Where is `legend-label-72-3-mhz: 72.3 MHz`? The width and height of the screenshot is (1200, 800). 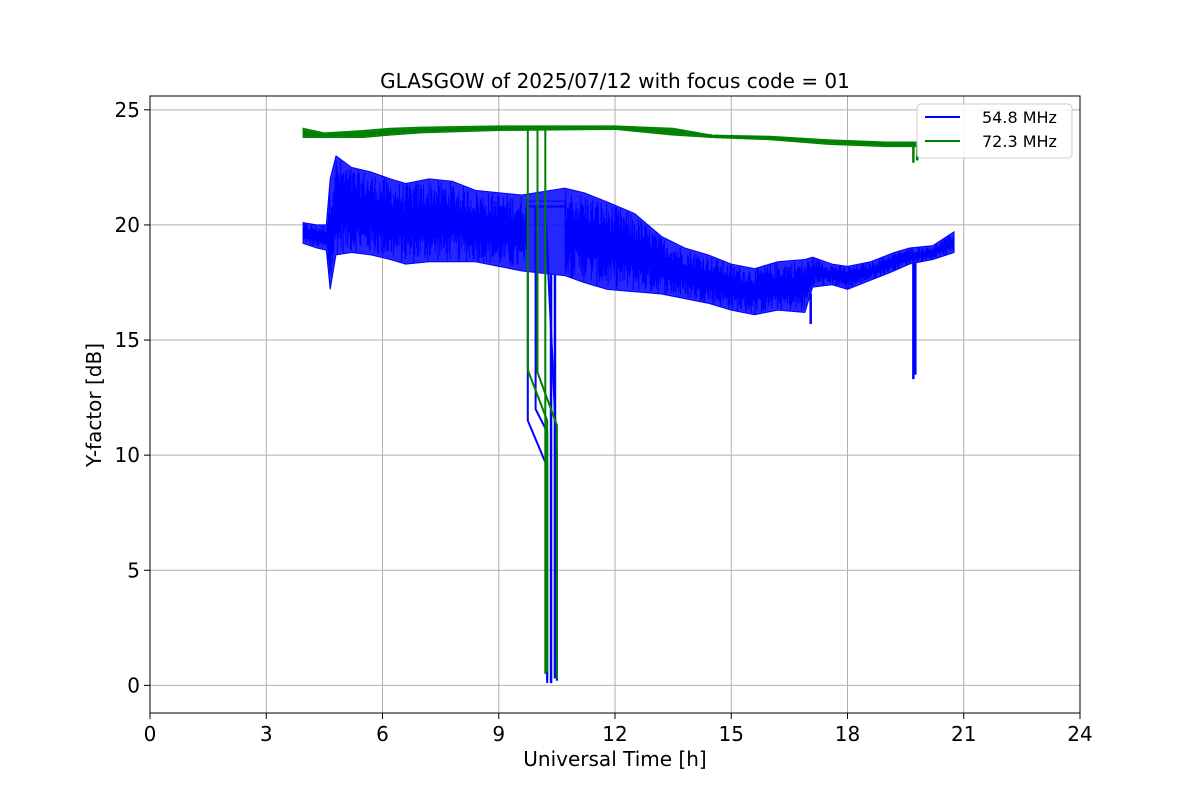
legend-label-72-3-mhz: 72.3 MHz is located at coordinates (1019, 141).